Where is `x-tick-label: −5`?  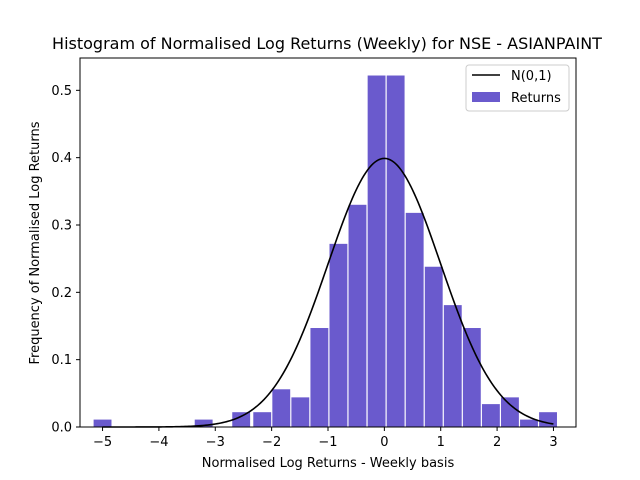
x-tick-label: −5 is located at coordinates (102, 442).